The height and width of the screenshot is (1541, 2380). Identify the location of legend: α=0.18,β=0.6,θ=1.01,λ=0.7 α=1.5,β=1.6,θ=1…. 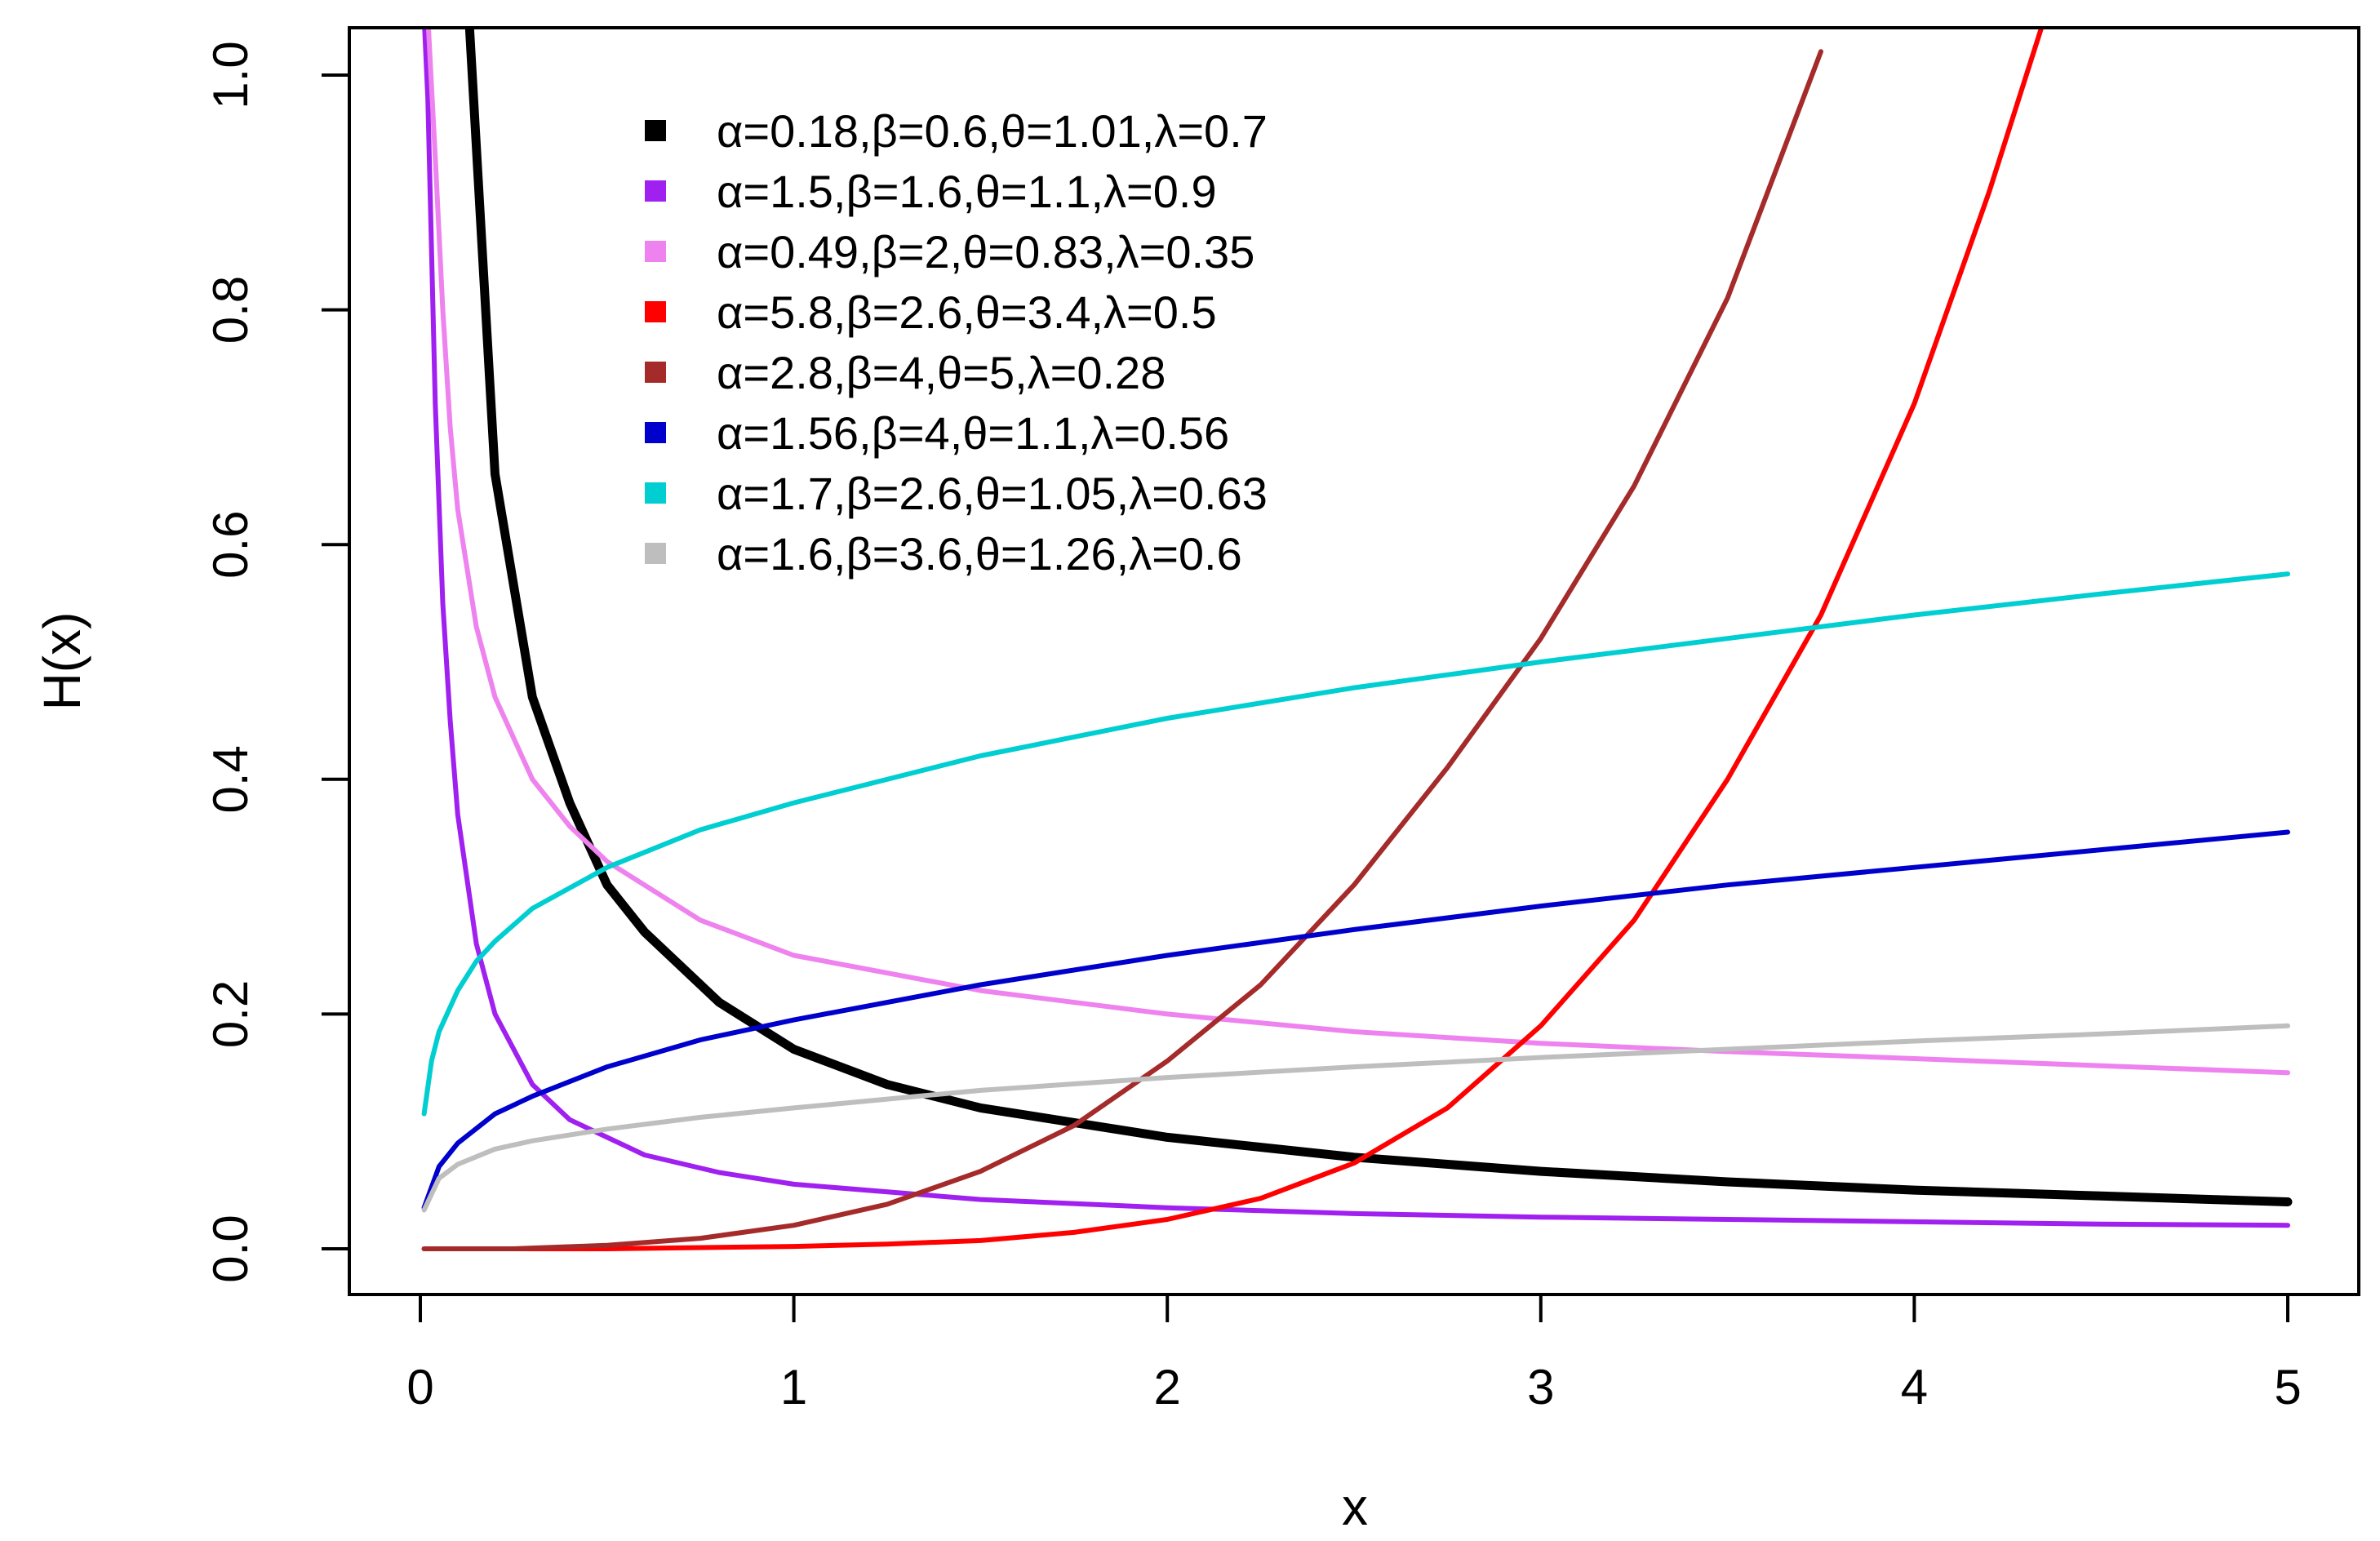
(957, 342).